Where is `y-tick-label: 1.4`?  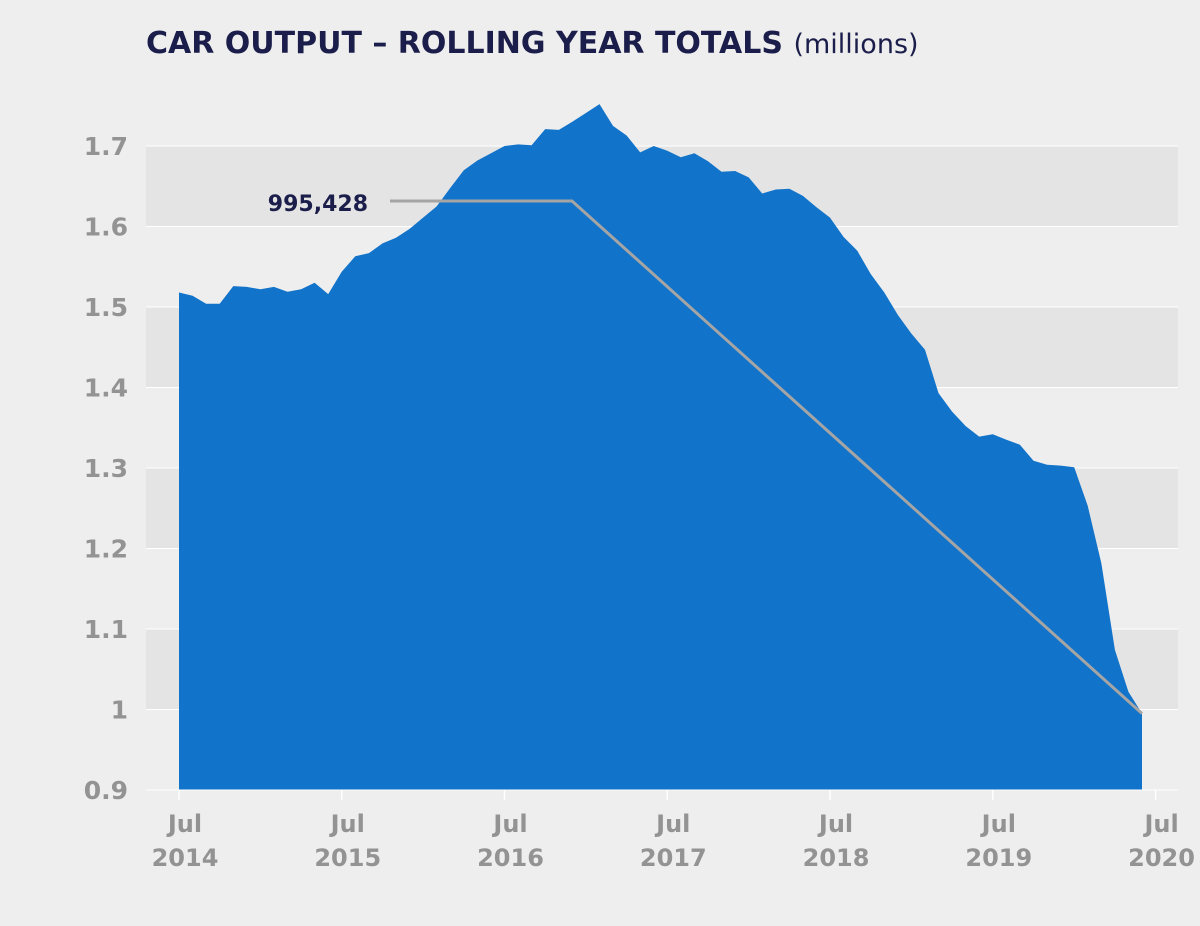 y-tick-label: 1.4 is located at coordinates (106, 388).